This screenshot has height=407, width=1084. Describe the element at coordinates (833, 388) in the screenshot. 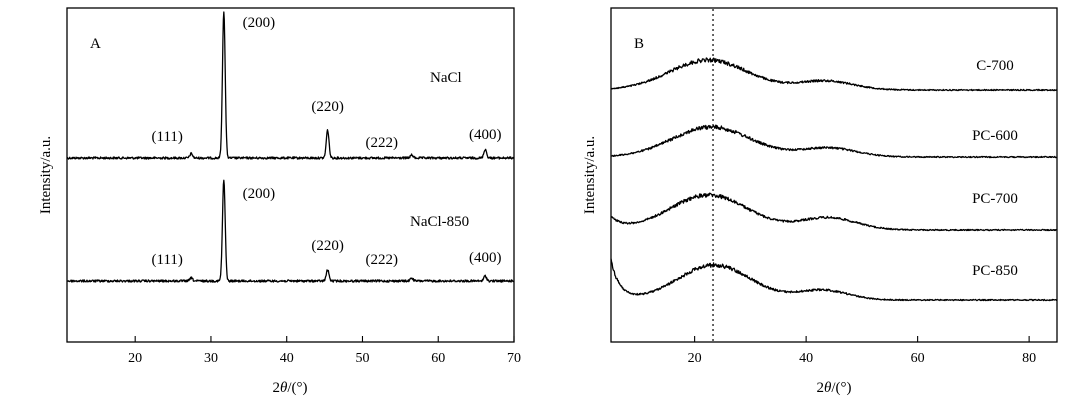

I see `panel-b-xlabel: 2θ/(°)` at that location.